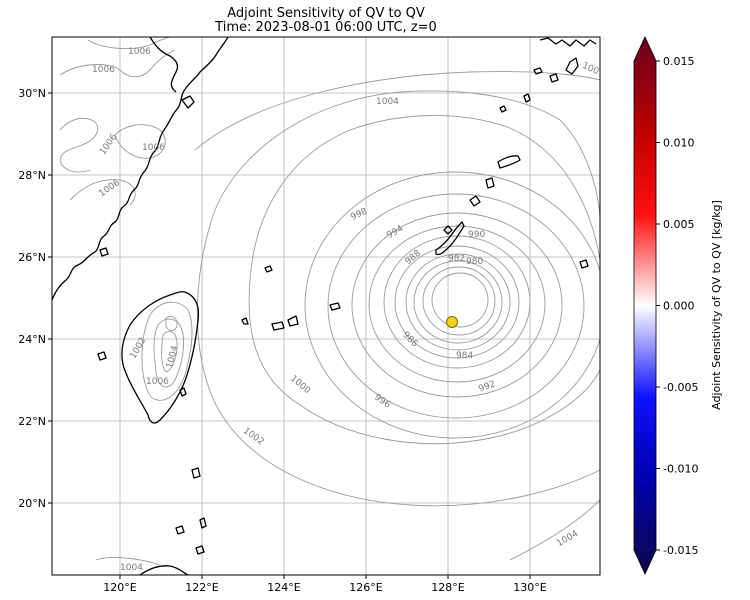  What do you see at coordinates (102, 356) in the screenshot?
I see `island-penghu` at bounding box center [102, 356].